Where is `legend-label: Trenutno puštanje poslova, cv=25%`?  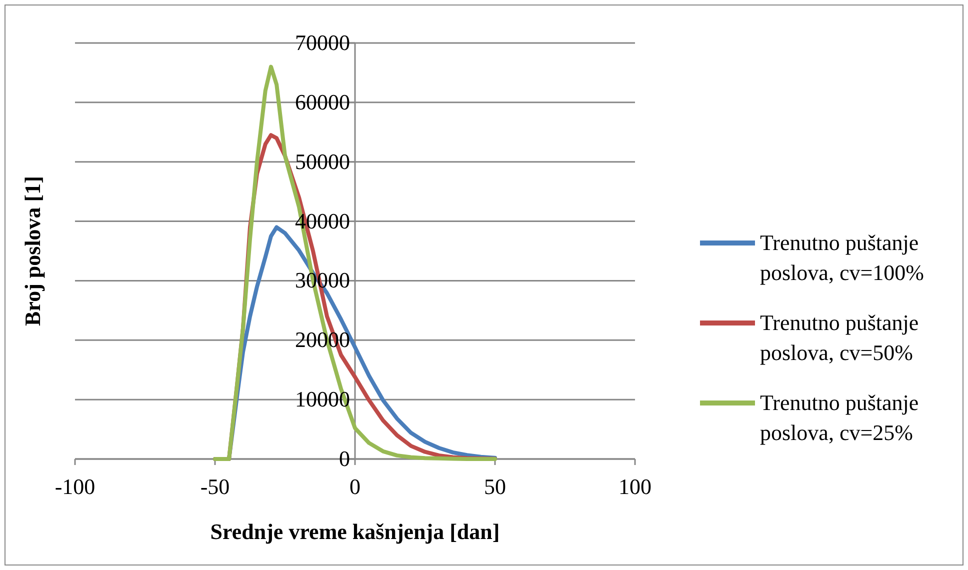 legend-label: Trenutno puštanje poslova, cv=25% is located at coordinates (839, 417).